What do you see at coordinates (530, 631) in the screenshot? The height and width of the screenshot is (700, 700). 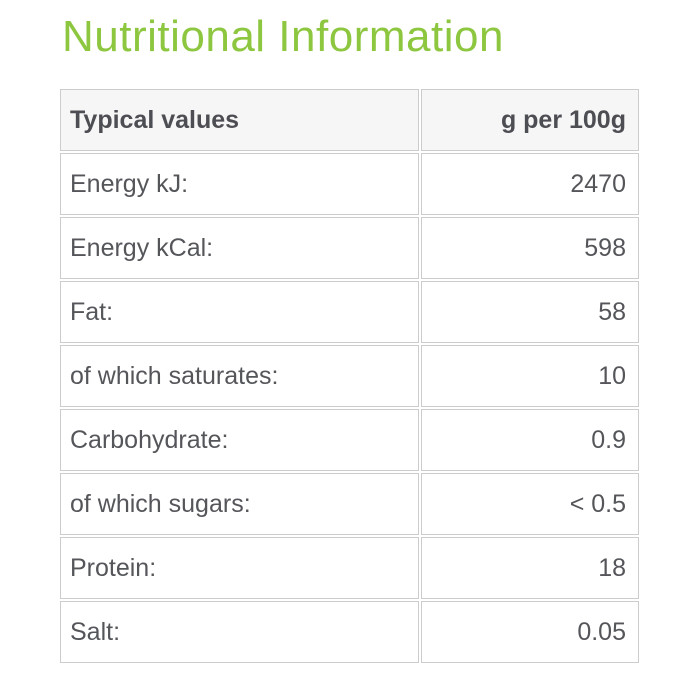 I see `row-value: 0.05` at bounding box center [530, 631].